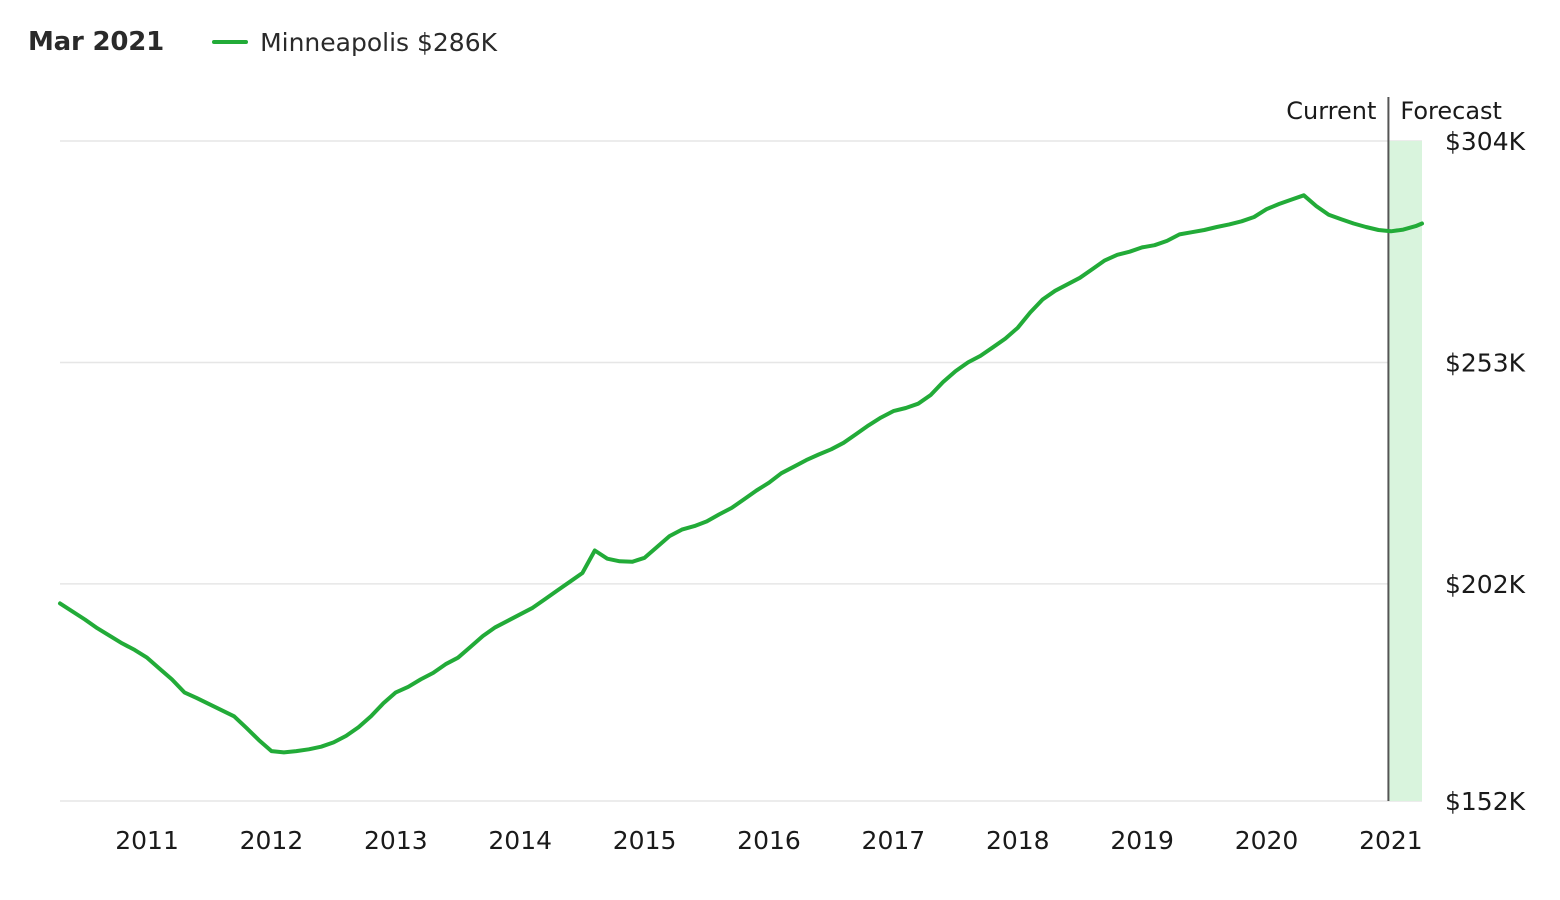 Image resolution: width=1560 pixels, height=900 pixels. What do you see at coordinates (1485, 801) in the screenshot?
I see `y-tick-label: $152K` at bounding box center [1485, 801].